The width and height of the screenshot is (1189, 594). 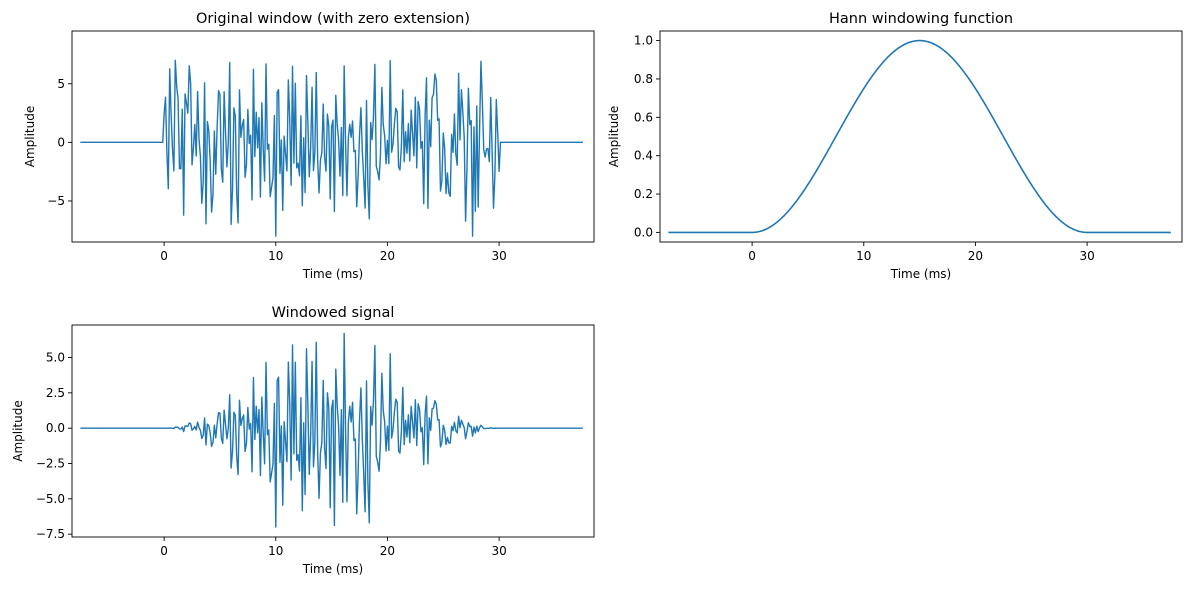 I want to click on chart-title: Hann windowing function, so click(x=921, y=19).